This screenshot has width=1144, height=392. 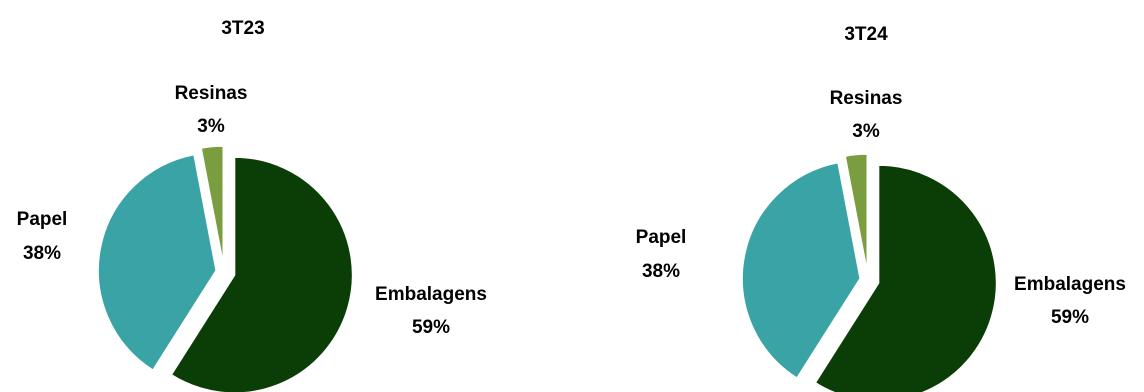 I want to click on slice-label-value-resinas-3t24: 3%, so click(x=866, y=131).